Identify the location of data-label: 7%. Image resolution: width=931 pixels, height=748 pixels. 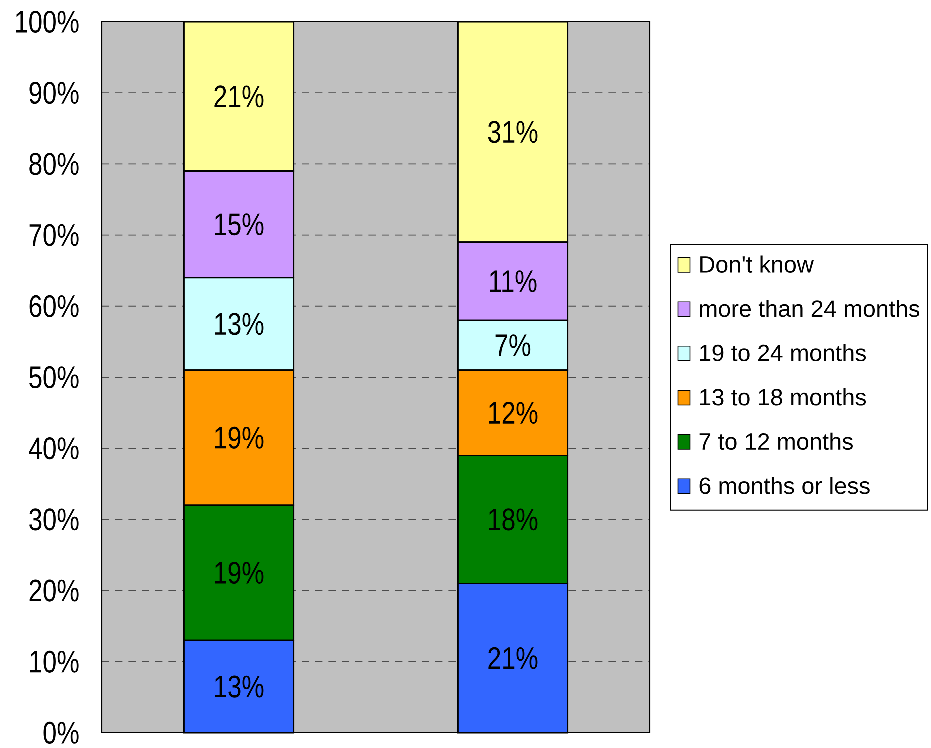
(513, 345).